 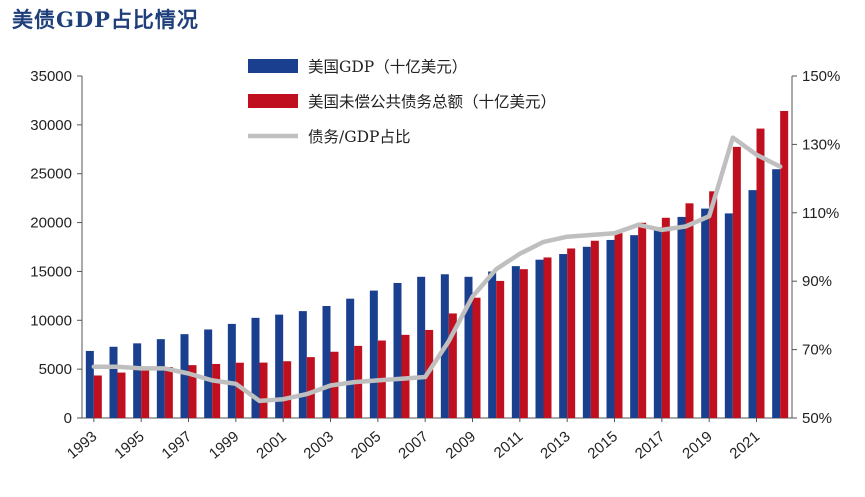 What do you see at coordinates (821, 76) in the screenshot?
I see `right-tick-label: 150%` at bounding box center [821, 76].